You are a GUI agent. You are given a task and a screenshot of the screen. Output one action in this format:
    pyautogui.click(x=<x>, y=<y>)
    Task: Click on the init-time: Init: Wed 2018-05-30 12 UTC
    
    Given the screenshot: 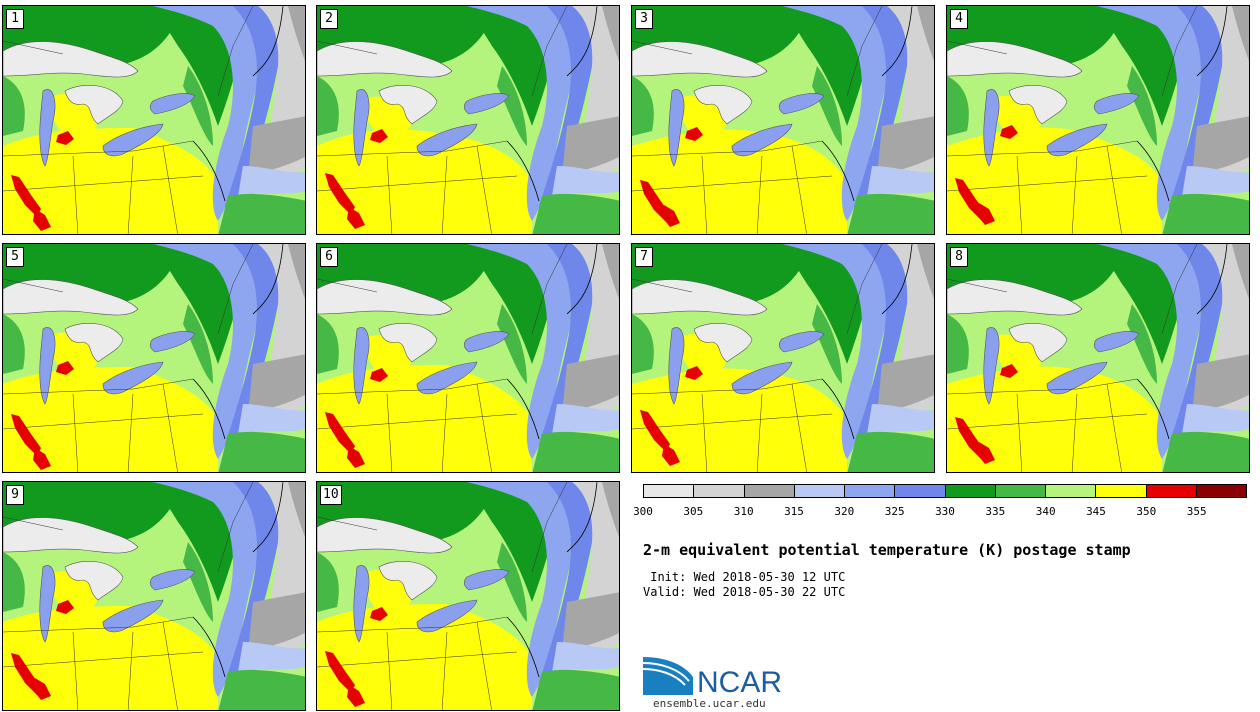 What is the action you would take?
    pyautogui.click(x=744, y=577)
    